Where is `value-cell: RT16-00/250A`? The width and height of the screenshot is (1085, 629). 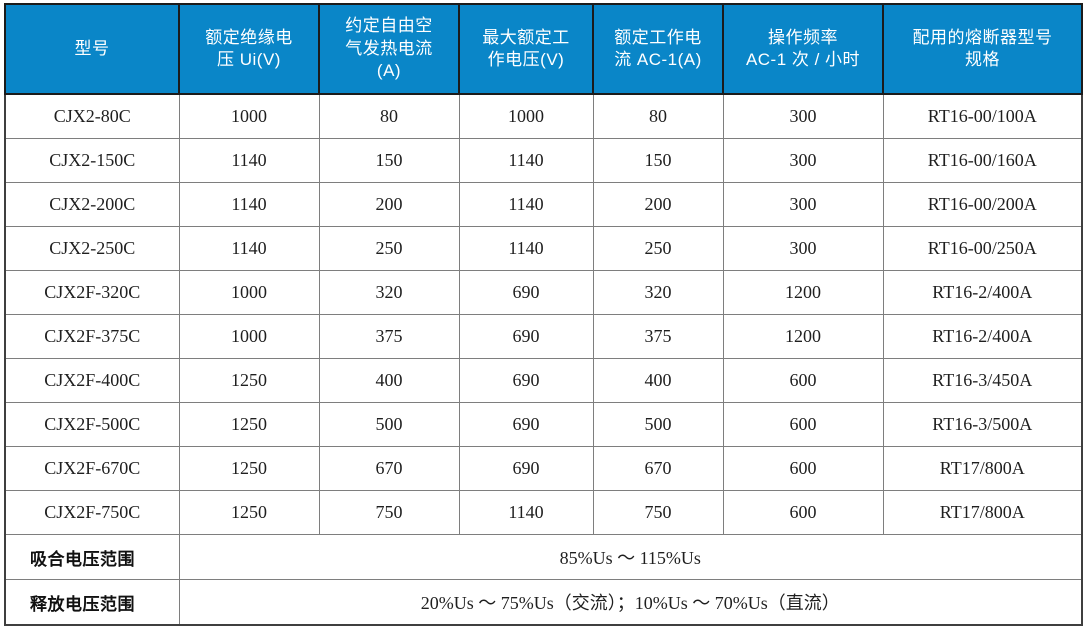 value-cell: RT16-00/250A is located at coordinates (982, 248).